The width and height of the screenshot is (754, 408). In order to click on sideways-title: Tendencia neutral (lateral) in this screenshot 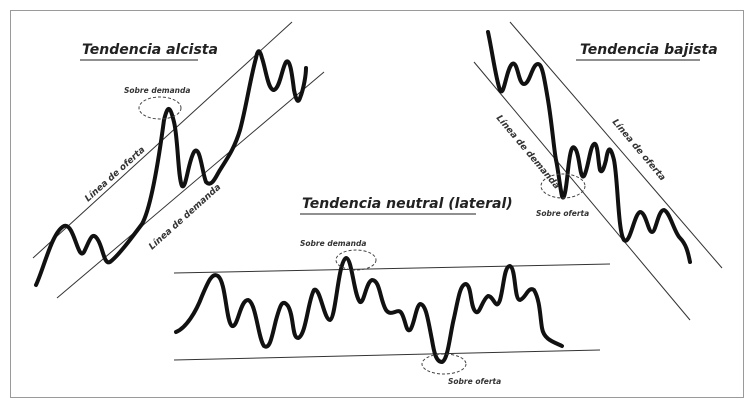, I will do `click(407, 204)`.